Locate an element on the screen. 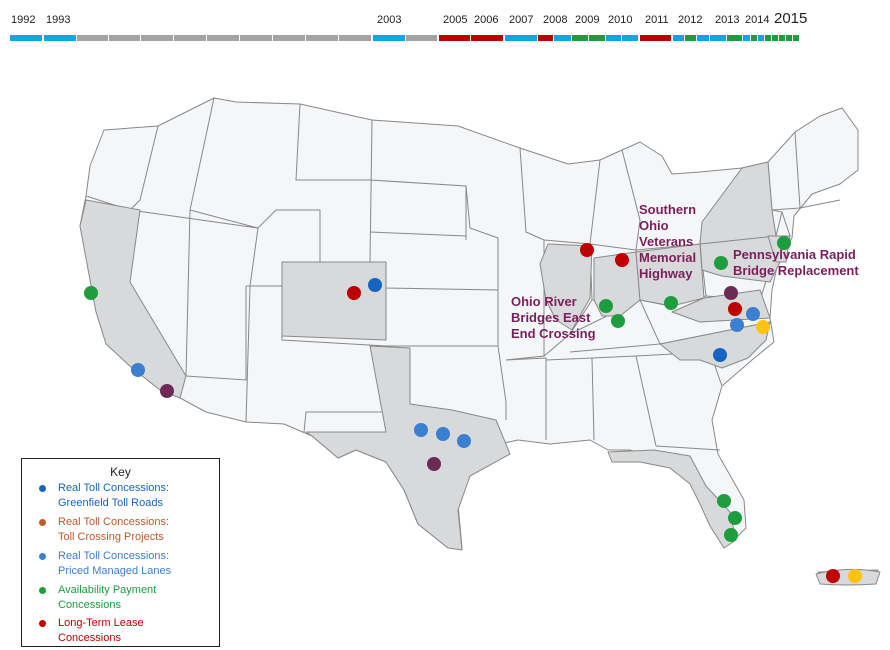  timeline-year: 2005 is located at coordinates (455, 20).